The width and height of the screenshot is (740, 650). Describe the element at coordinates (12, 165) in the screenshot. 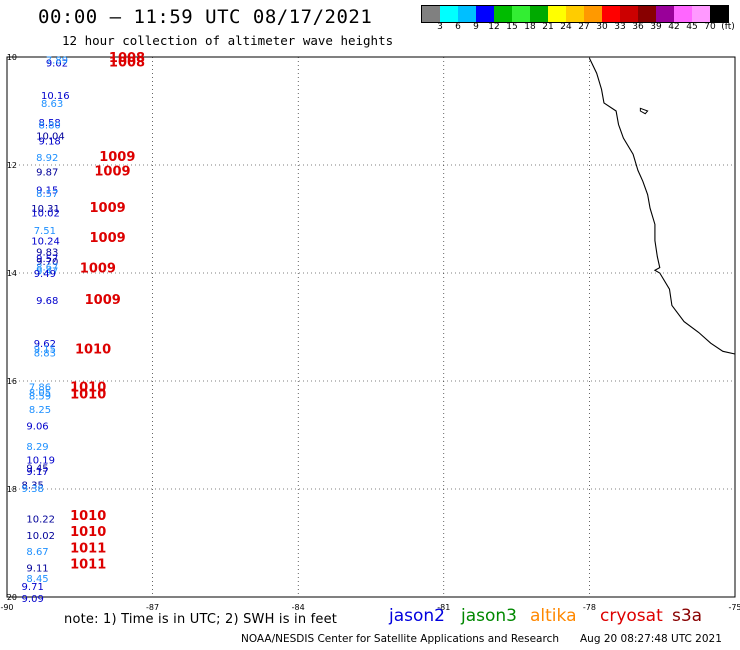

I see `lat-tick-label: 12` at that location.